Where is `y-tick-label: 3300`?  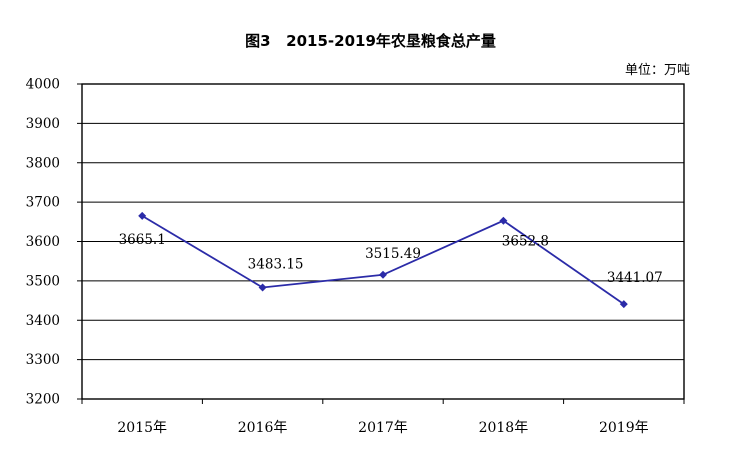 y-tick-label: 3300 is located at coordinates (43, 360).